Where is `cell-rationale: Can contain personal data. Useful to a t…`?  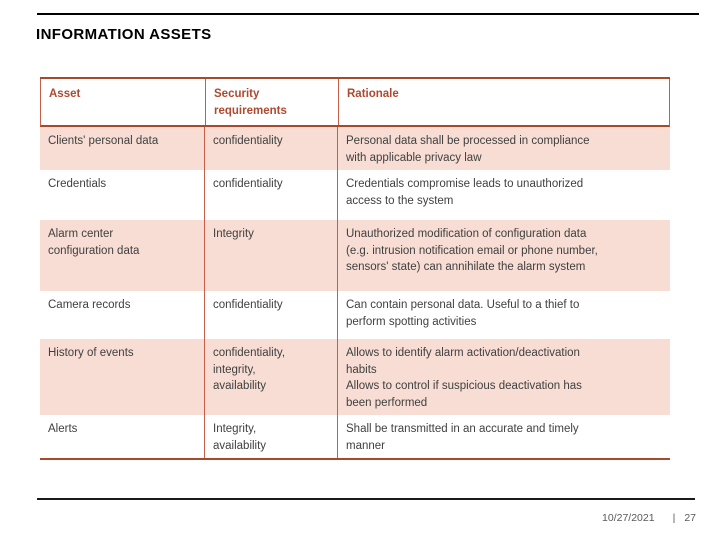
cell-rationale: Can contain personal data. Useful to a t… is located at coordinates (463, 313).